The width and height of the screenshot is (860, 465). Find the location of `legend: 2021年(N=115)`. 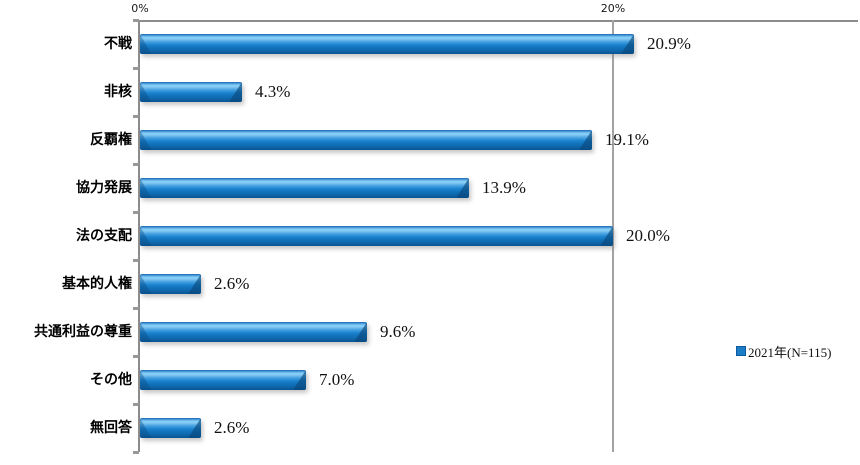

legend: 2021年(N=115) is located at coordinates (784, 351).